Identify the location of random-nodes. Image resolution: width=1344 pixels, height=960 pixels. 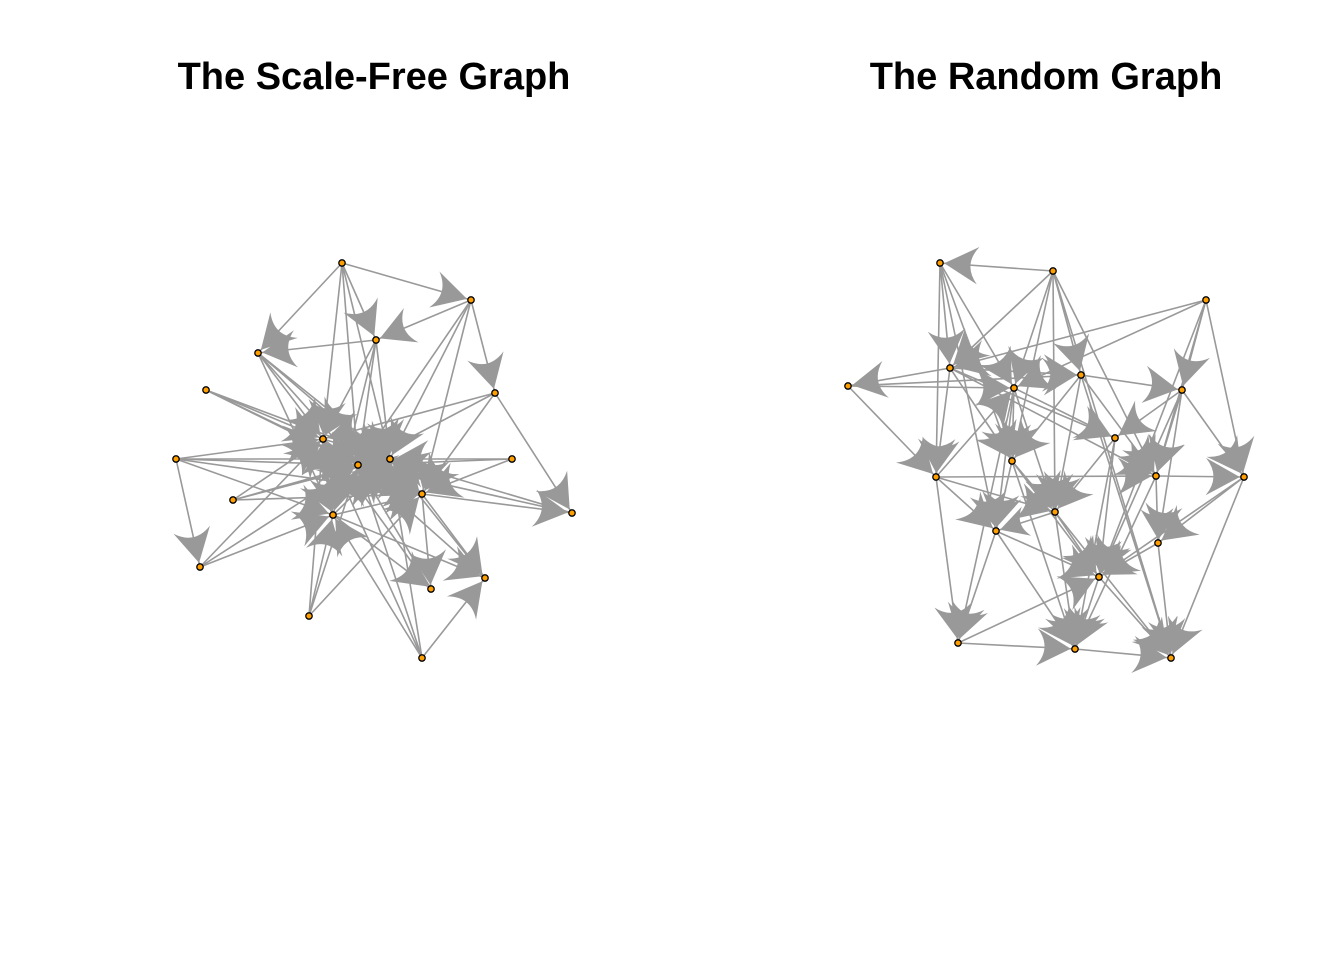
(1046, 460).